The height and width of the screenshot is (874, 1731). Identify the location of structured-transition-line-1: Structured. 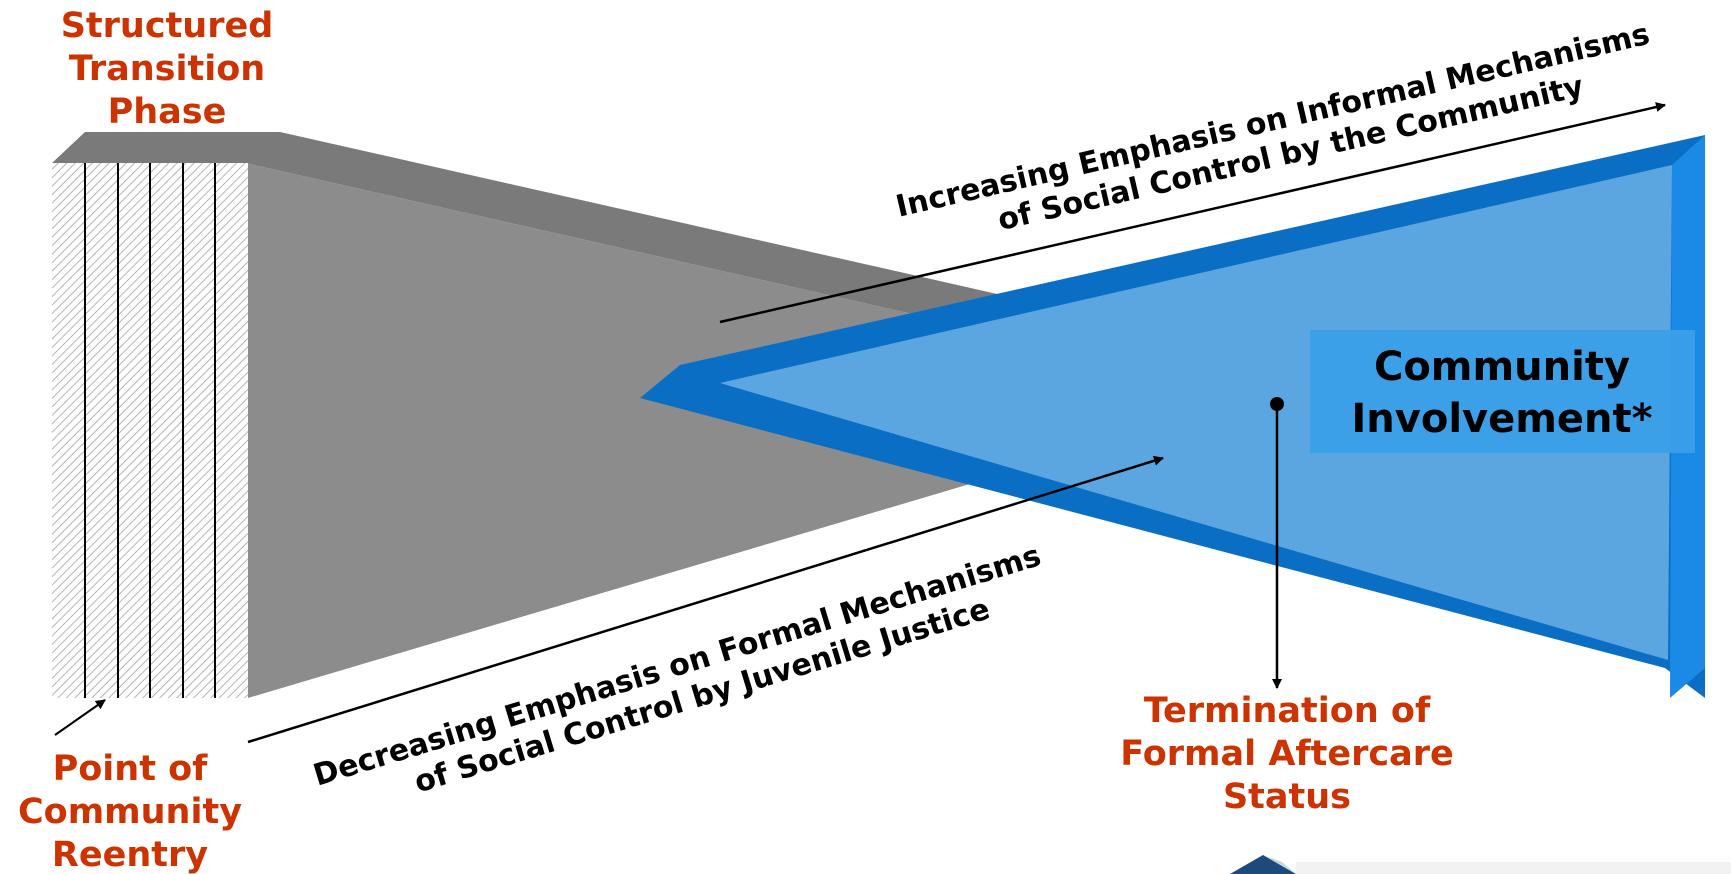
(167, 26).